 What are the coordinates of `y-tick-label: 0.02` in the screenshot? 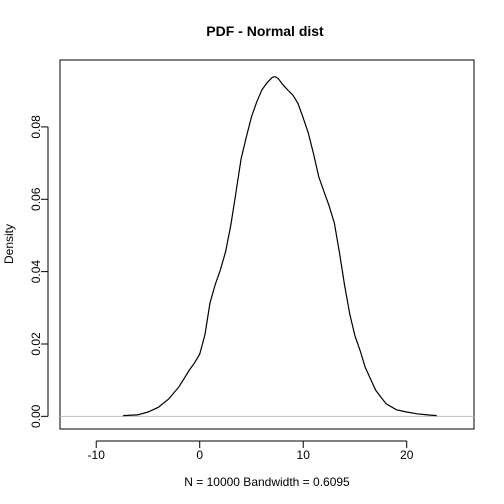 It's located at (36, 344).